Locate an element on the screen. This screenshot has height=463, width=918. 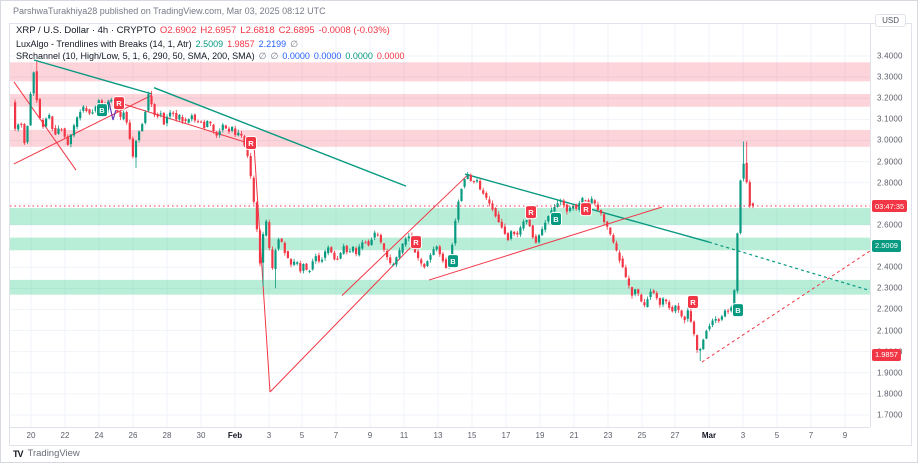
price-tick: 3.2000 is located at coordinates (890, 98).